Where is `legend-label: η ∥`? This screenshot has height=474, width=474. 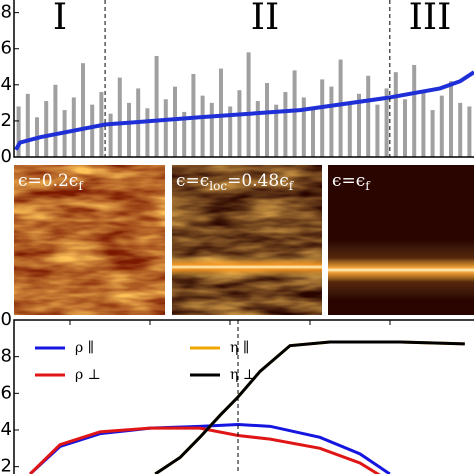 legend-label: η ∥ is located at coordinates (239, 348).